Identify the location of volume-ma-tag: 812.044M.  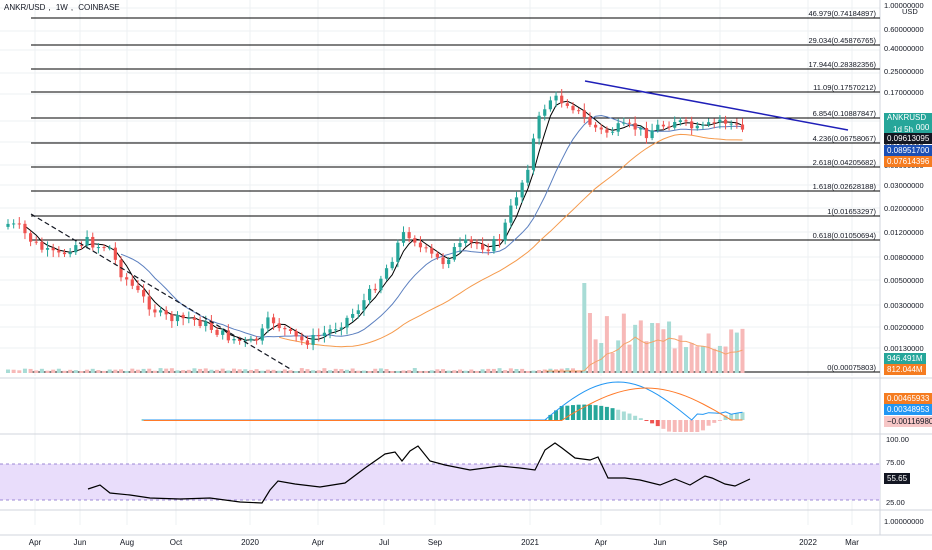
(905, 369).